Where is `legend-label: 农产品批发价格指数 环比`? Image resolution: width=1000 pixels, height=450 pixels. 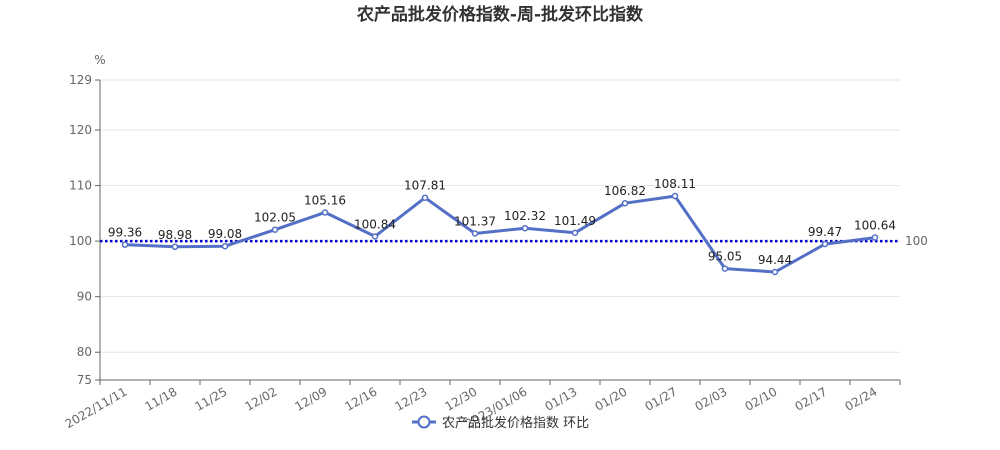 legend-label: 农产品批发价格指数 环比 is located at coordinates (515, 423).